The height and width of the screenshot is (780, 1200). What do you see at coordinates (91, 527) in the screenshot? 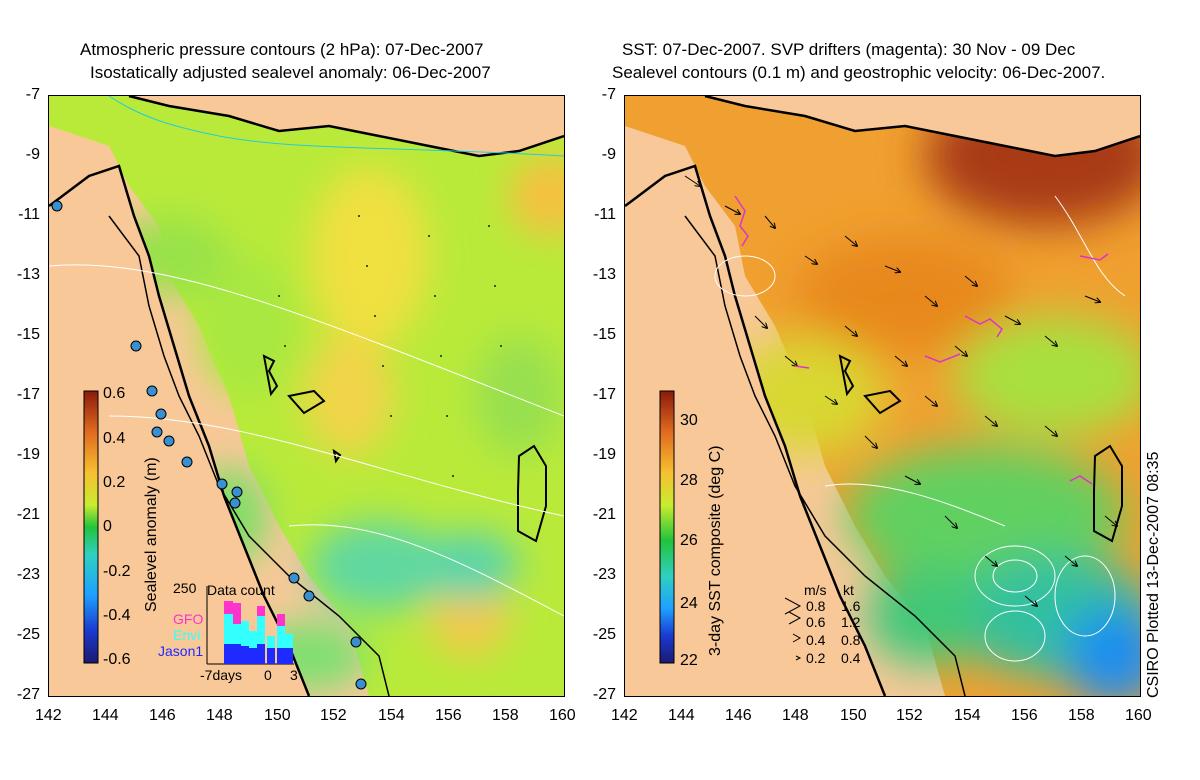
I see `sealevel-colorbar` at bounding box center [91, 527].